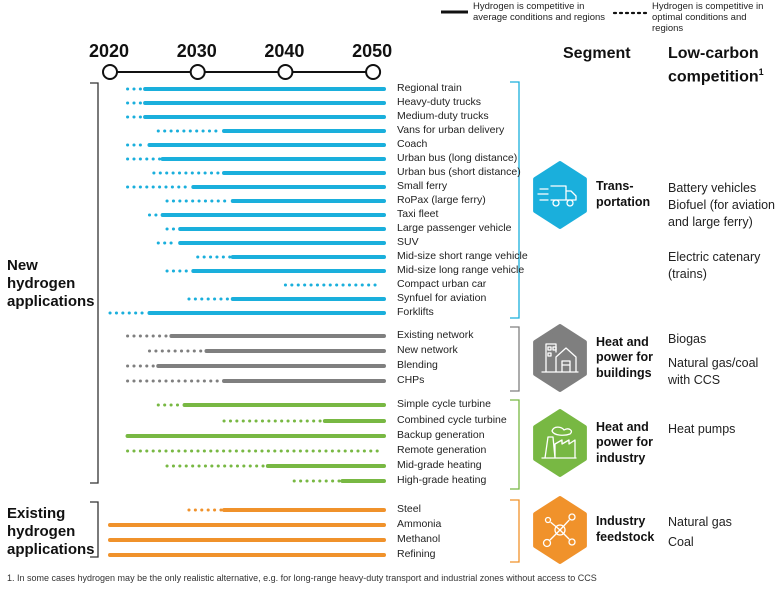  Describe the element at coordinates (441, 200) in the screenshot. I see `row-label: RoPax (large ferry)` at that location.